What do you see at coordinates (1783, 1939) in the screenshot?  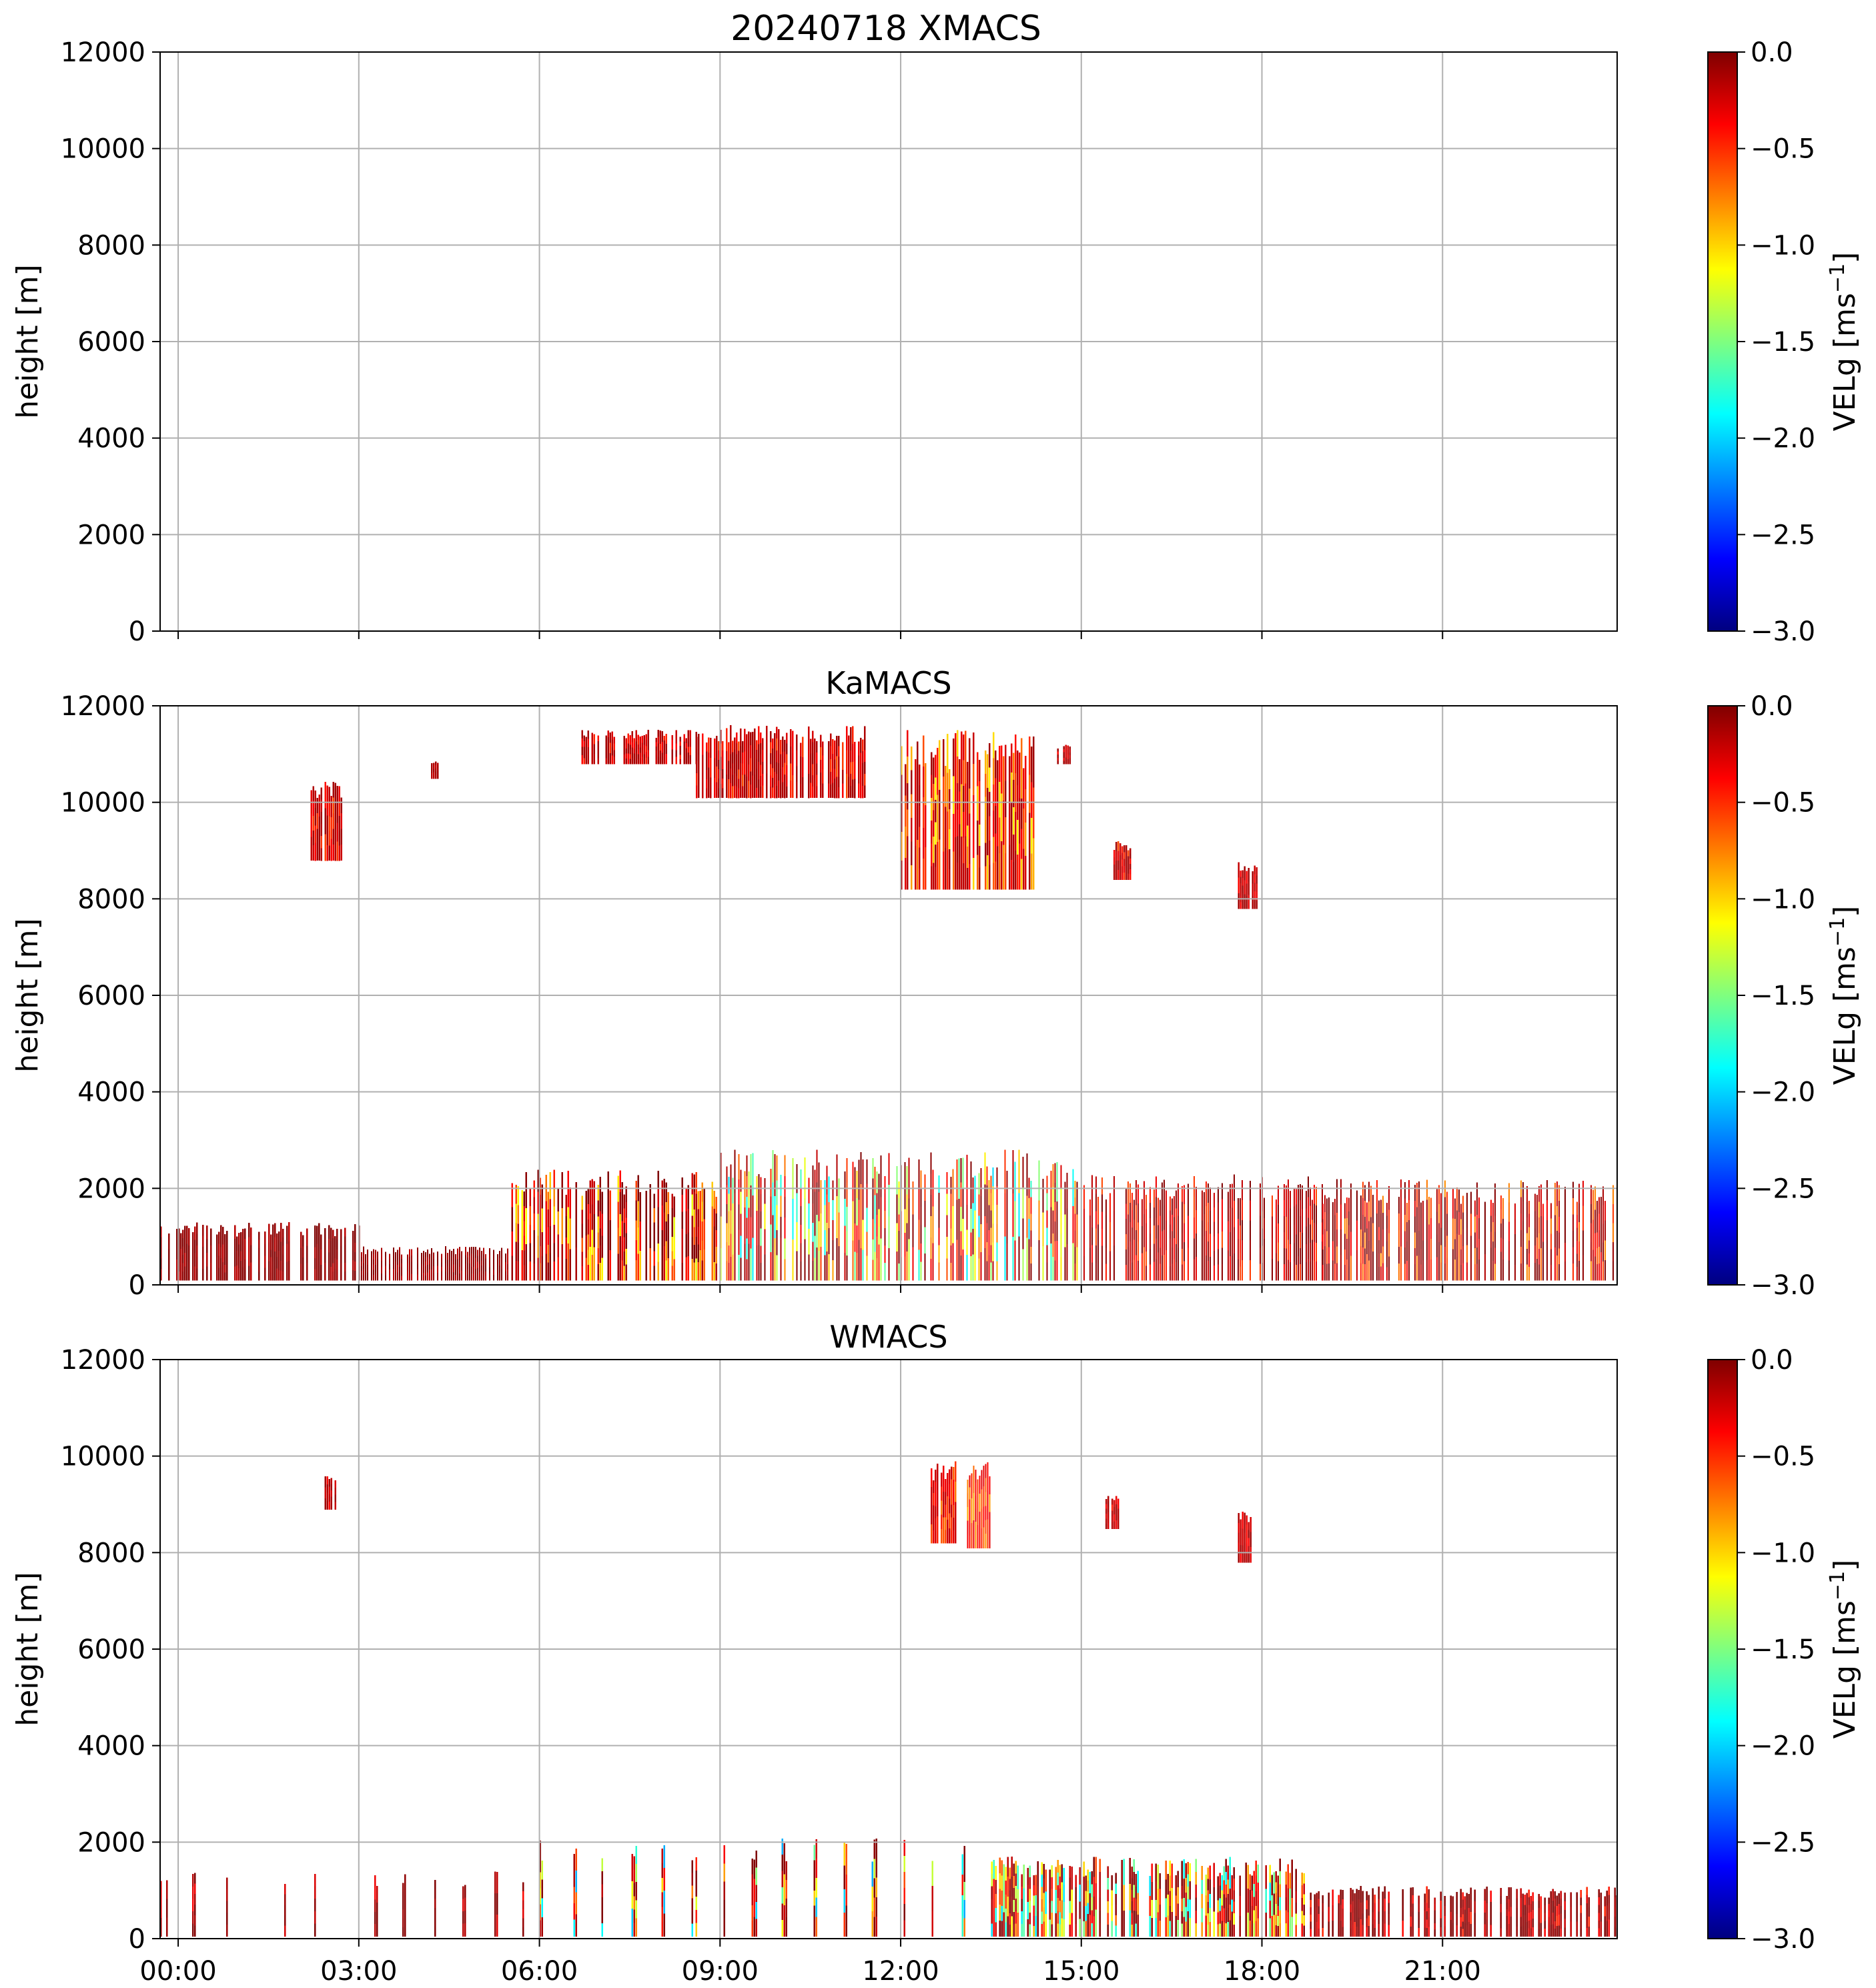 I see `colorbar-tick-label: −3.0` at bounding box center [1783, 1939].